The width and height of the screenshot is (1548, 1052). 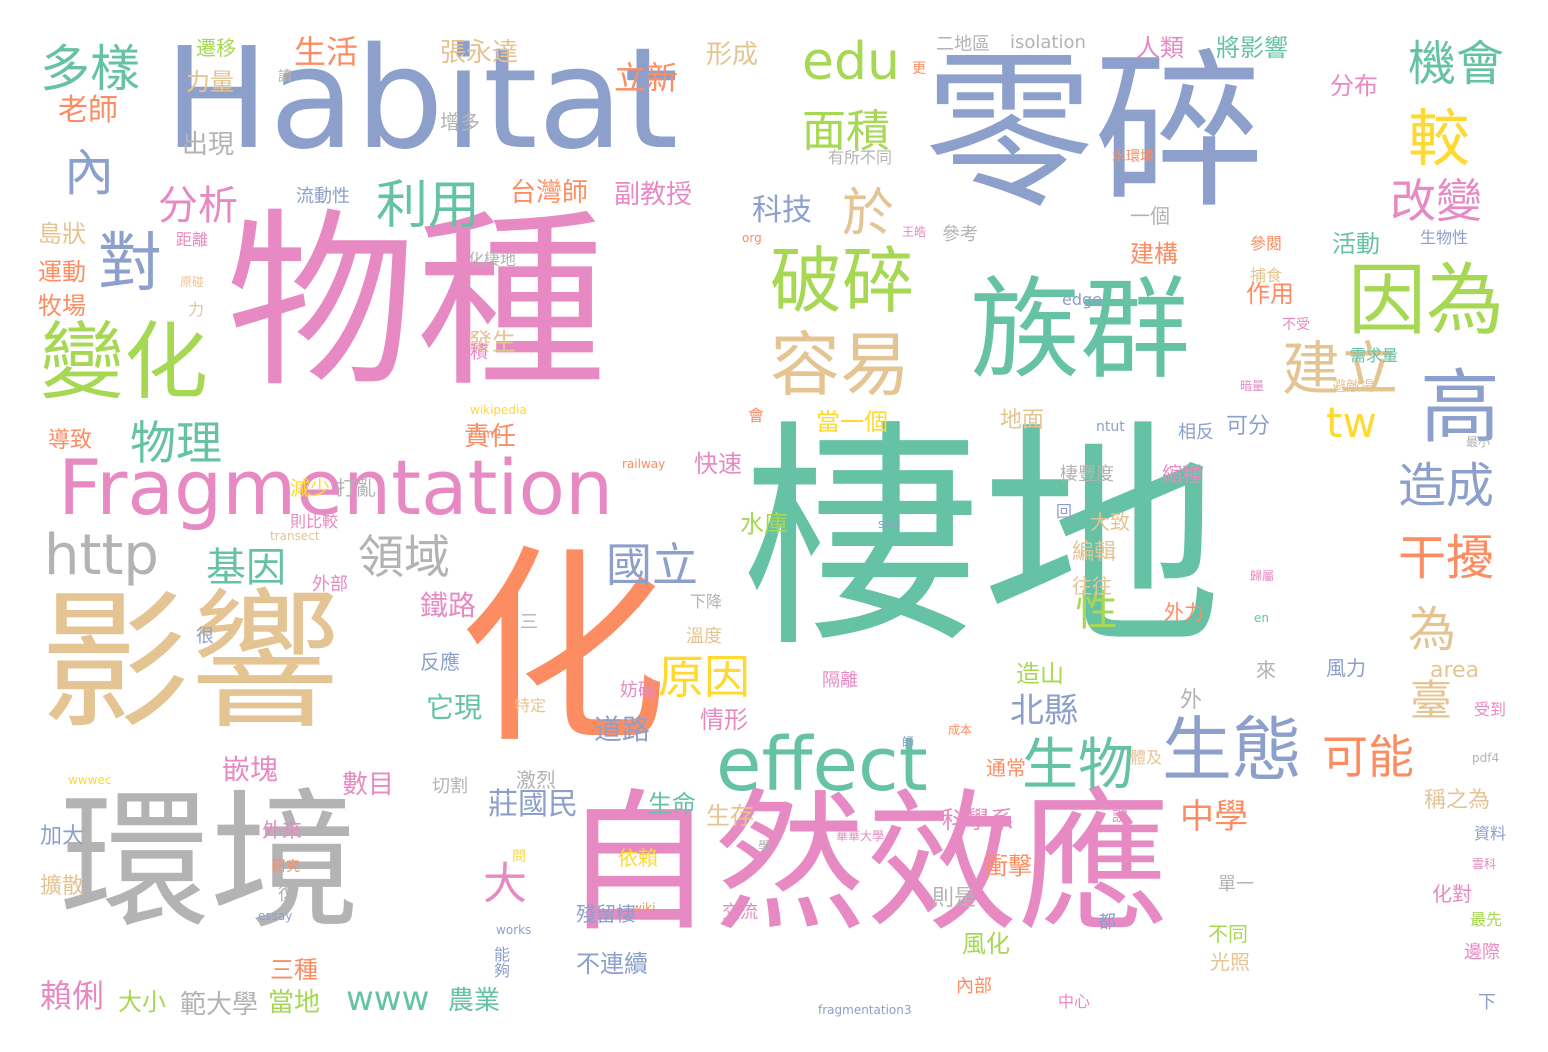 I want to click on word-water-env-zh: 水環境, so click(x=1133, y=157).